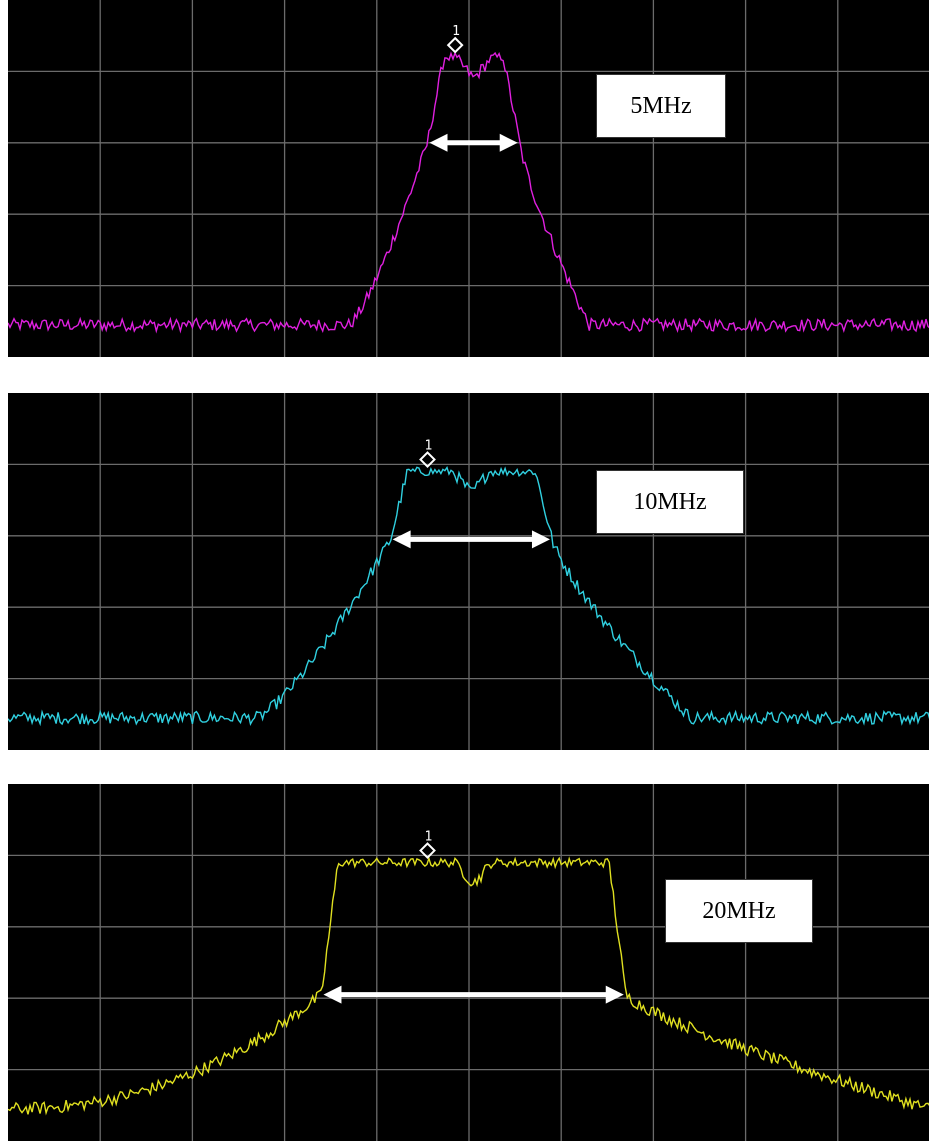 The width and height of the screenshot is (929, 1141). I want to click on bandwidth-label-10mhz: 10MHz, so click(670, 502).